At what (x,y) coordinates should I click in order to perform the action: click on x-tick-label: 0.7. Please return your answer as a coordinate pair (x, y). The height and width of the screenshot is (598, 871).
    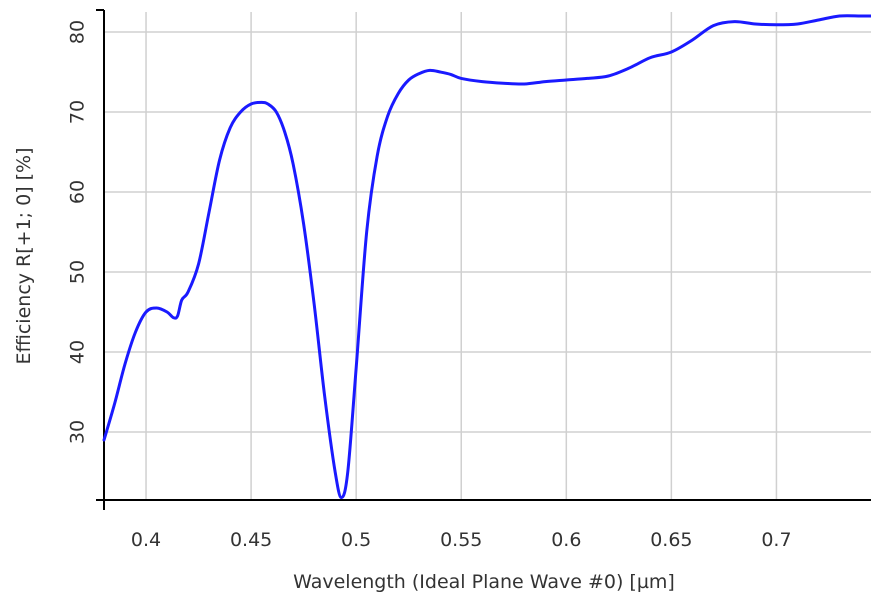
    Looking at the image, I should click on (776, 540).